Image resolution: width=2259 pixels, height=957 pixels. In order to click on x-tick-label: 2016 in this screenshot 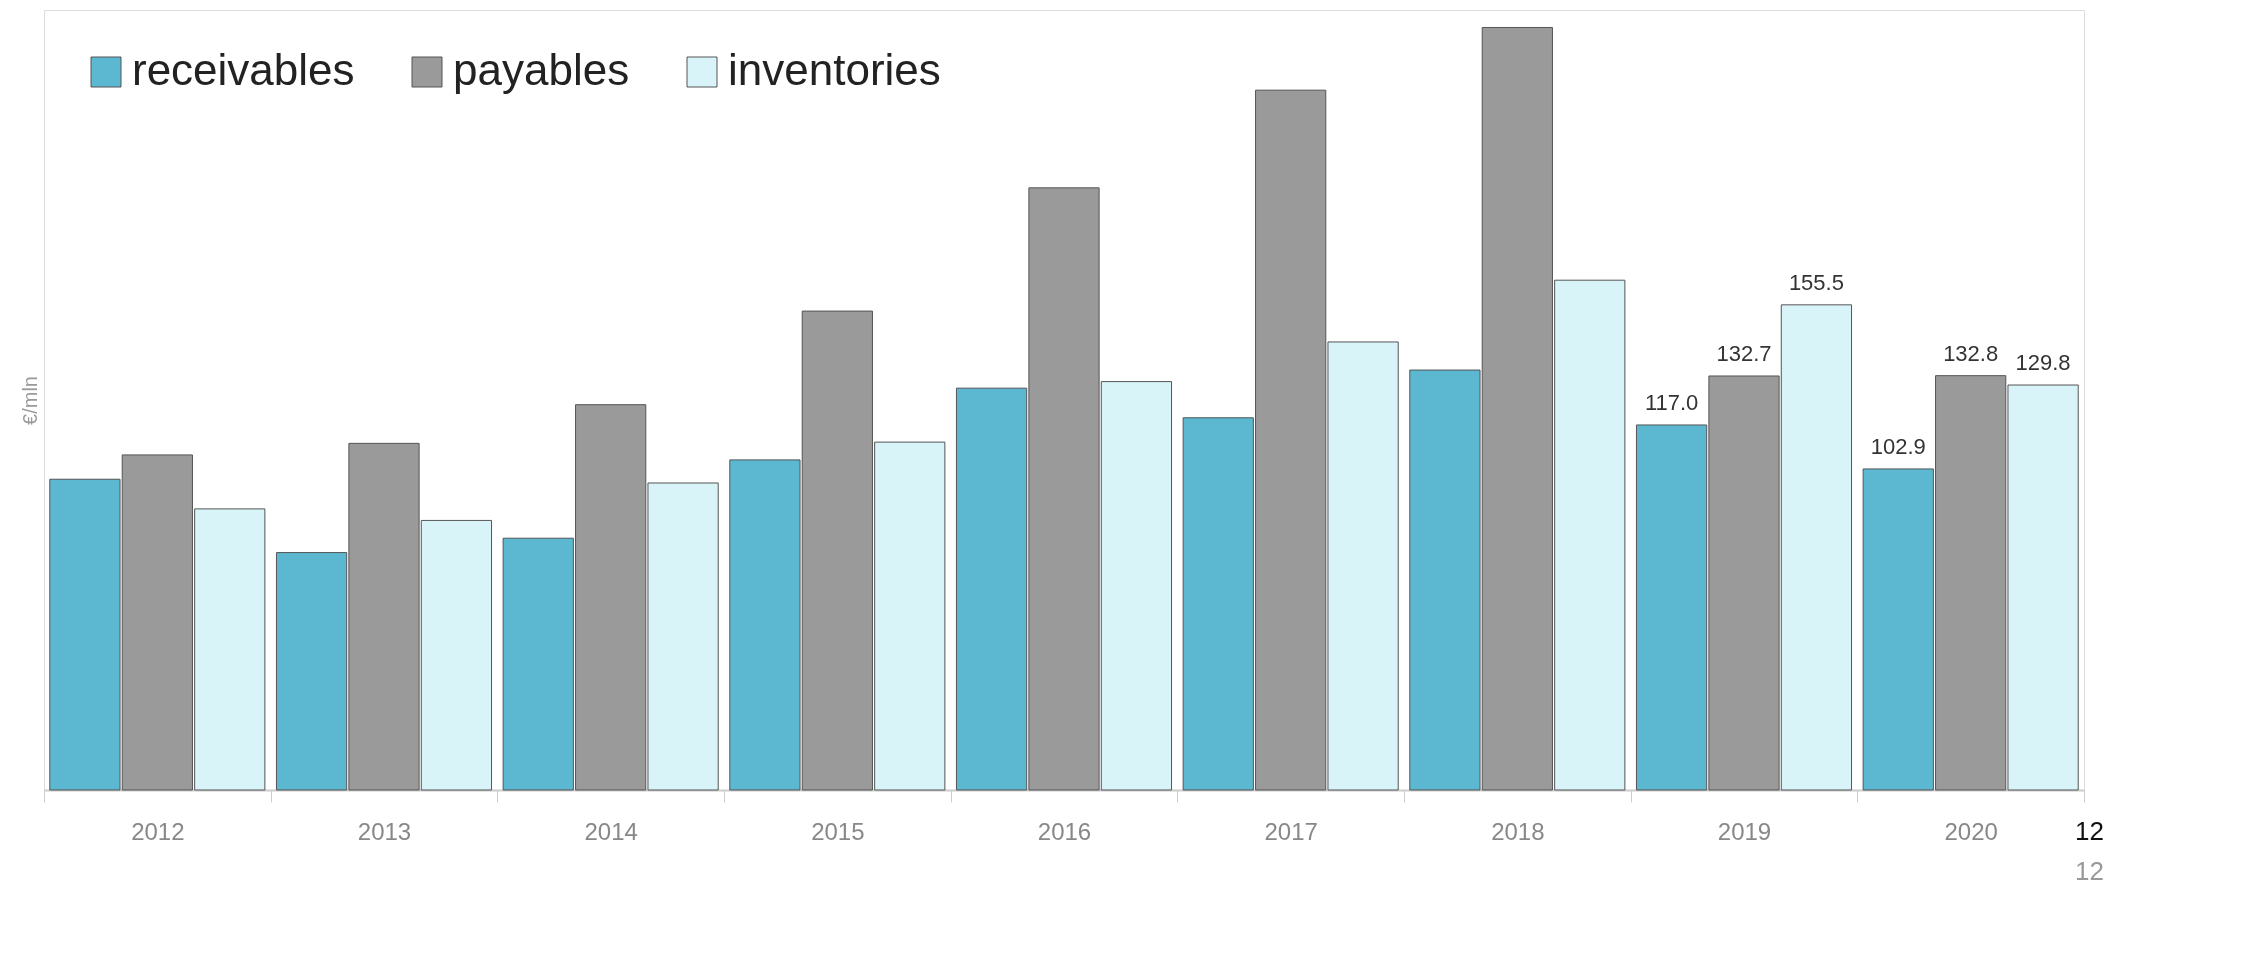, I will do `click(1064, 831)`.